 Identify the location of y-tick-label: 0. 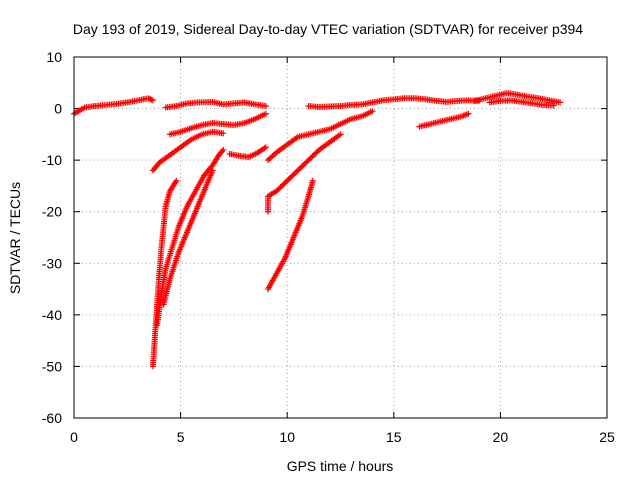
(58, 109).